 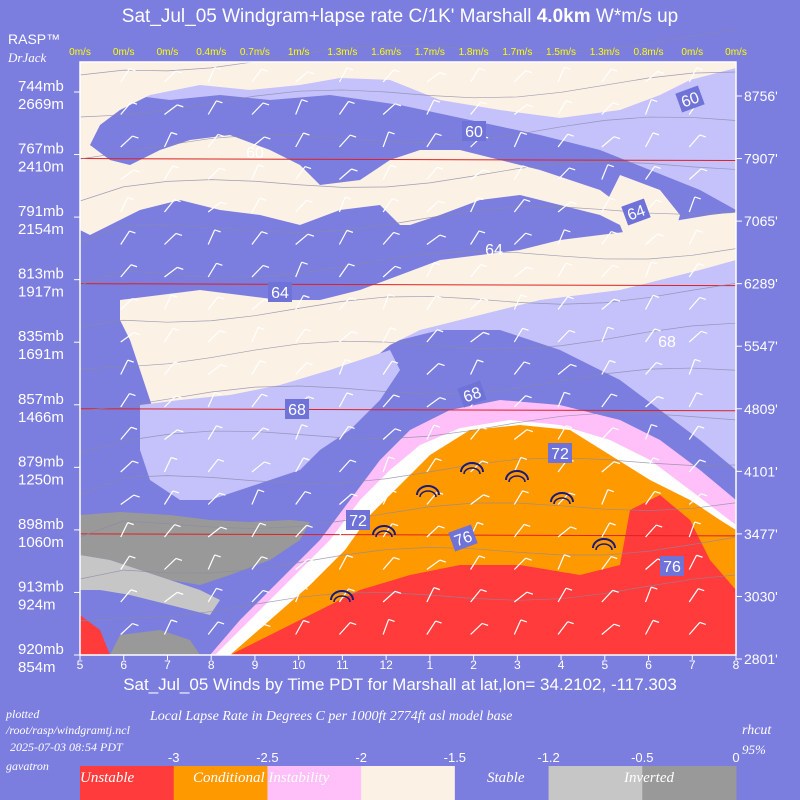 What do you see at coordinates (255, 665) in the screenshot?
I see `x-tick-hour: 9` at bounding box center [255, 665].